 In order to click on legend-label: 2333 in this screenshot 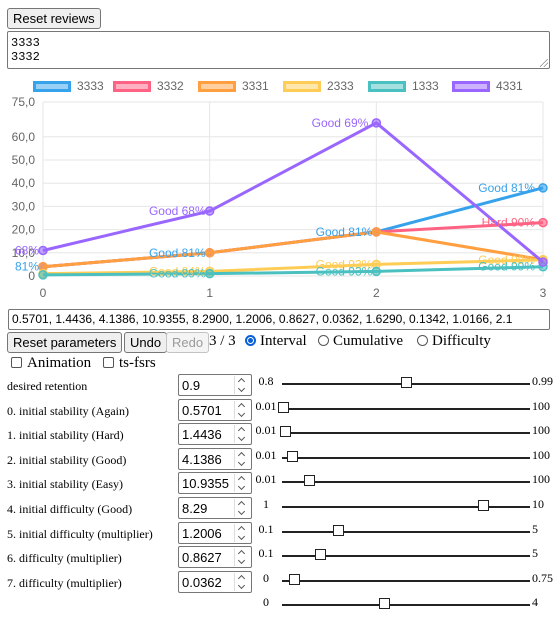, I will do `click(340, 86)`.